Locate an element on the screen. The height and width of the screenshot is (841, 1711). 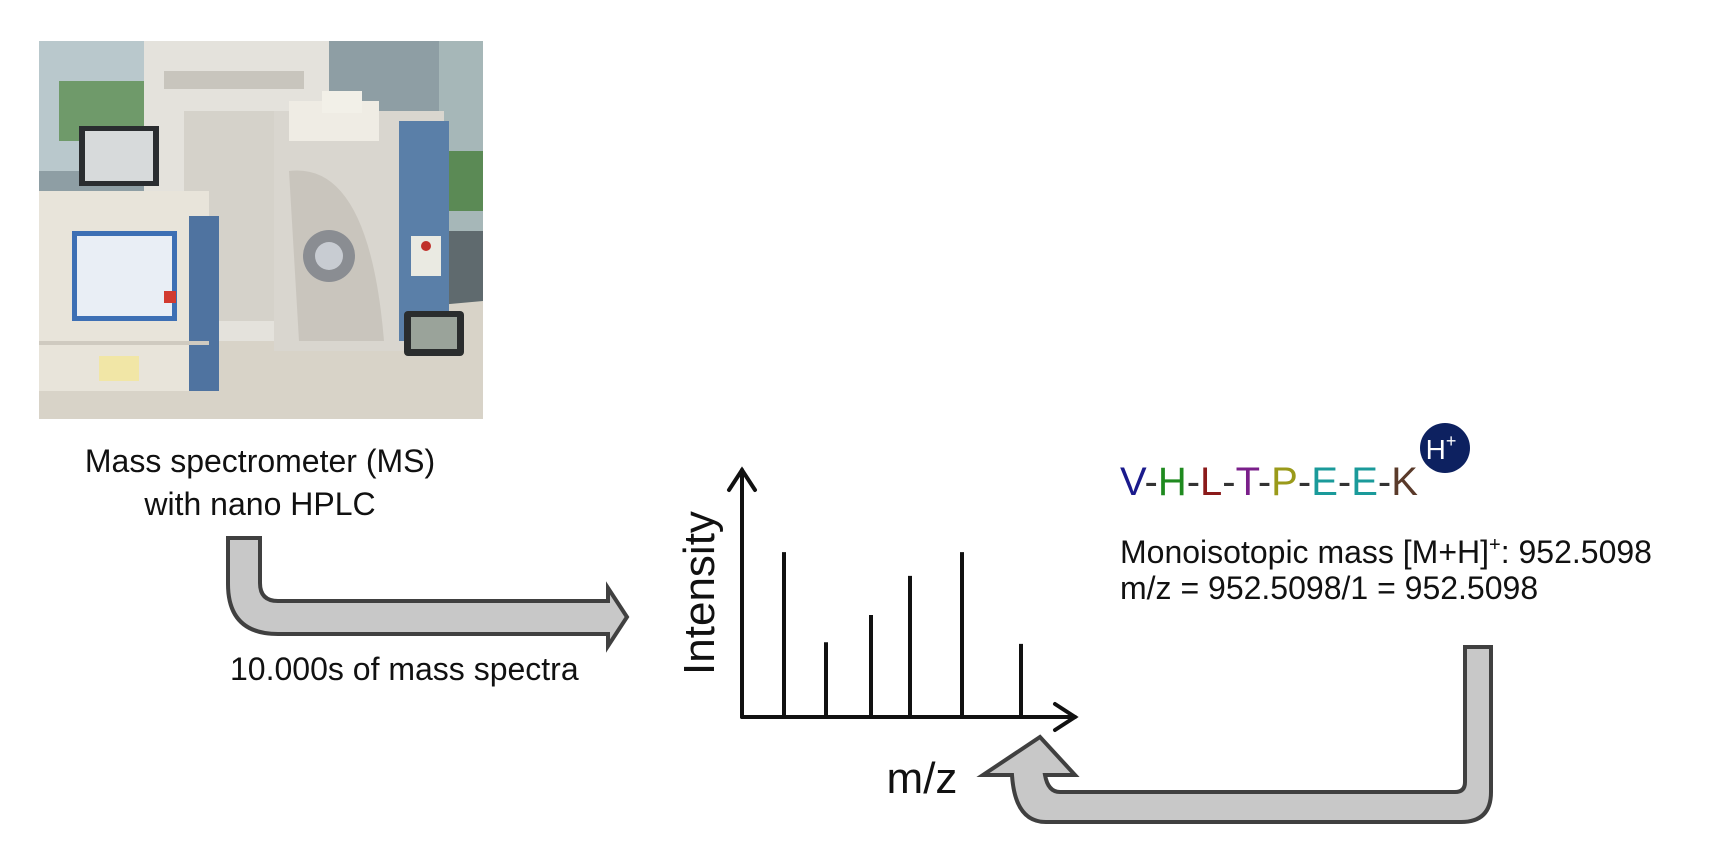
peptide-sequence: V-H-L-T-P-E-E-K is located at coordinates (1269, 482).